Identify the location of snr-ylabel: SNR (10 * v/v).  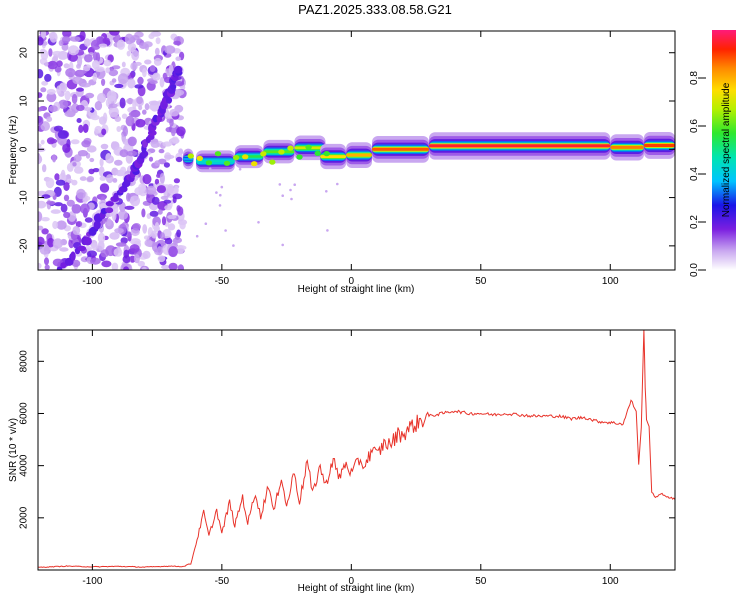
(13, 450).